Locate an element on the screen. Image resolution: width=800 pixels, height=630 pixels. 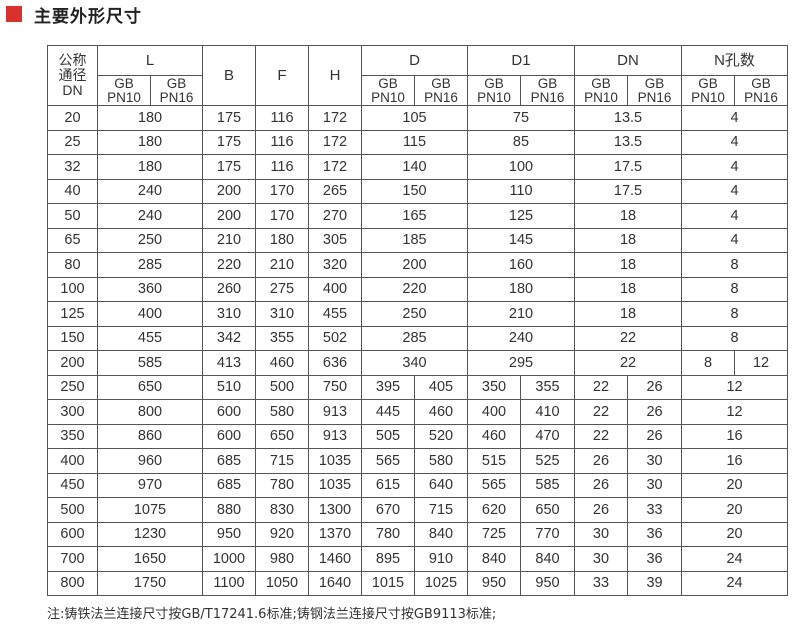
cell-L: 180 is located at coordinates (150, 118).